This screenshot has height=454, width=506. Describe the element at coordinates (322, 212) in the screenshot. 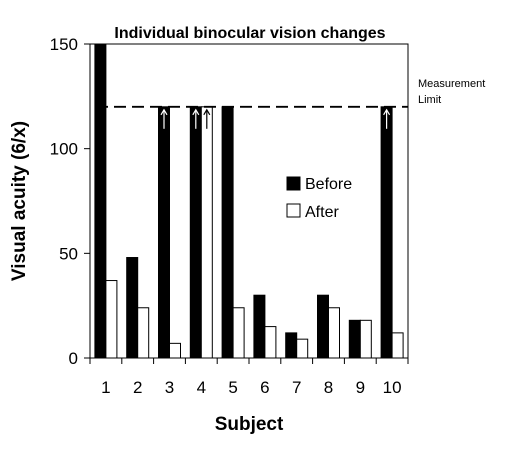

I see `legend-label-after: After` at that location.